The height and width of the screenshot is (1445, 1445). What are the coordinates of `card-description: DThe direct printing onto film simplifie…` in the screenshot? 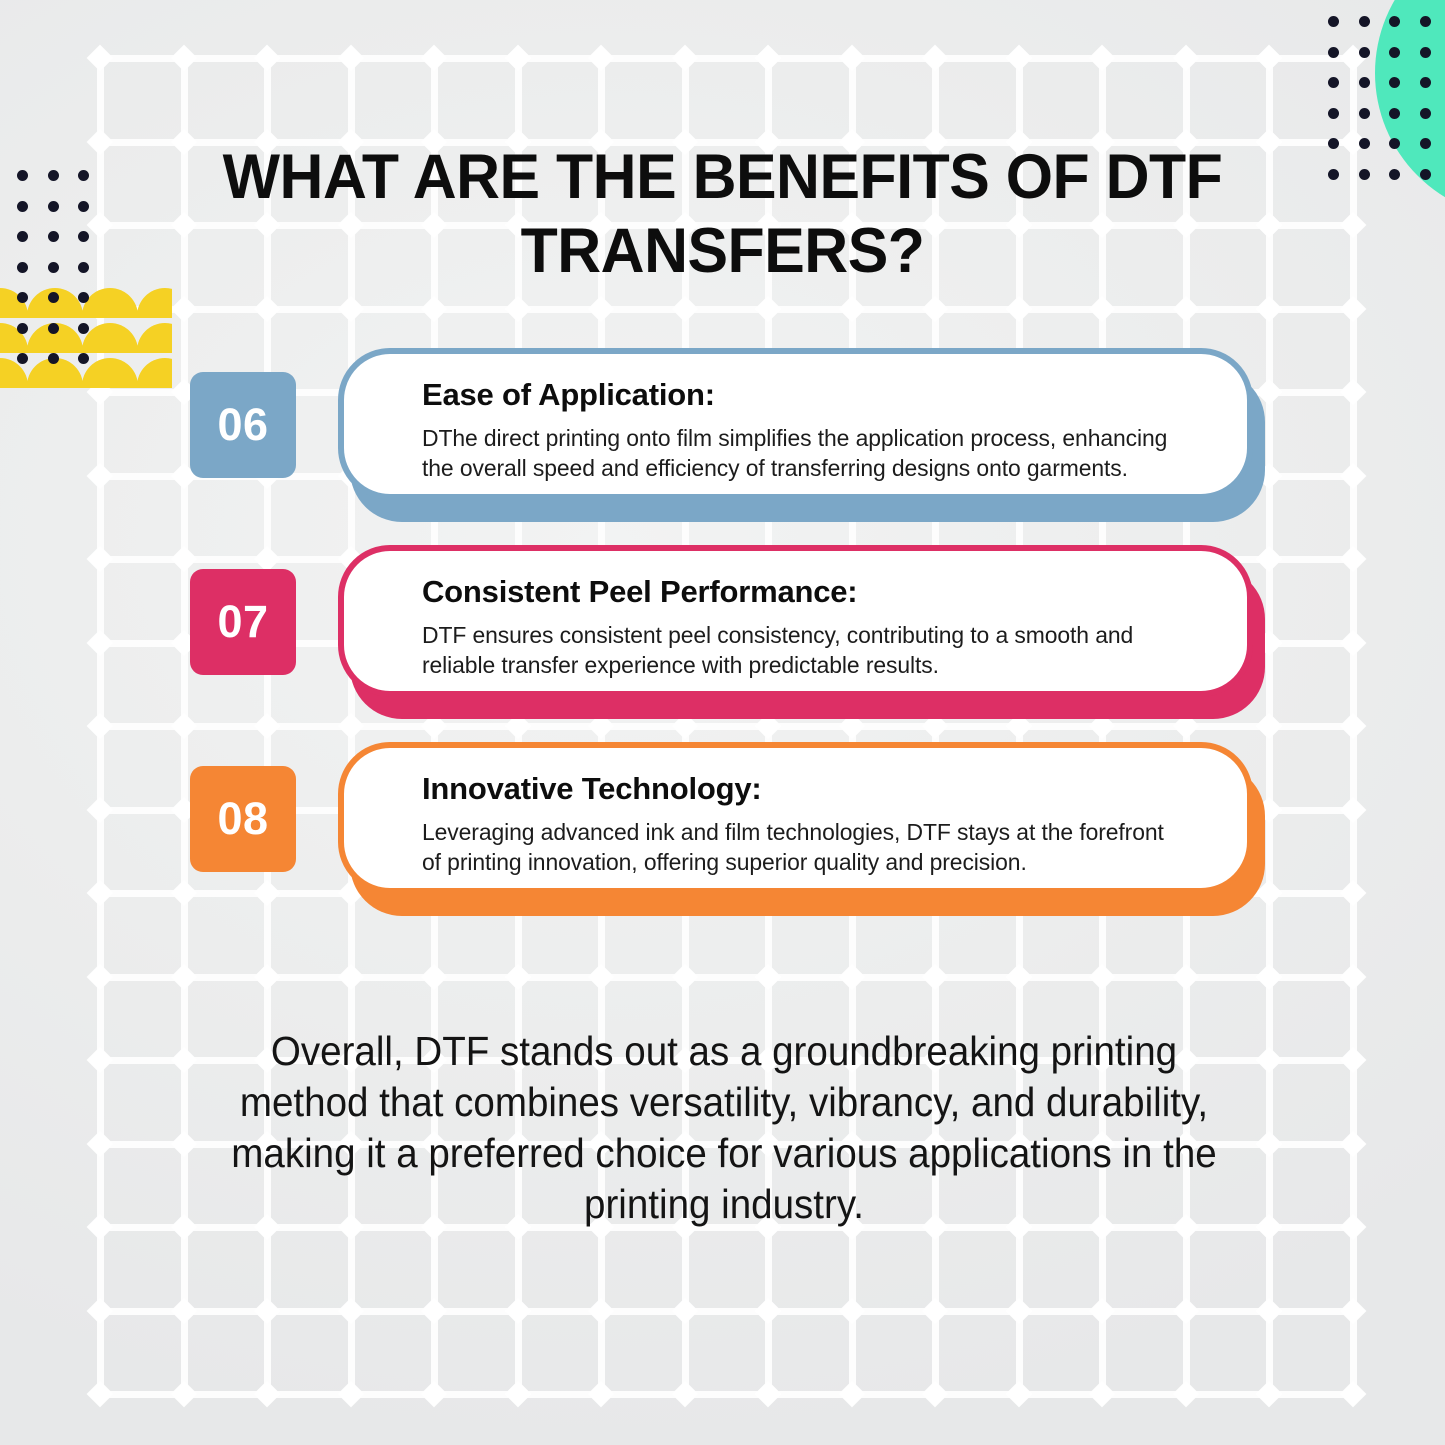 It's located at (795, 453).